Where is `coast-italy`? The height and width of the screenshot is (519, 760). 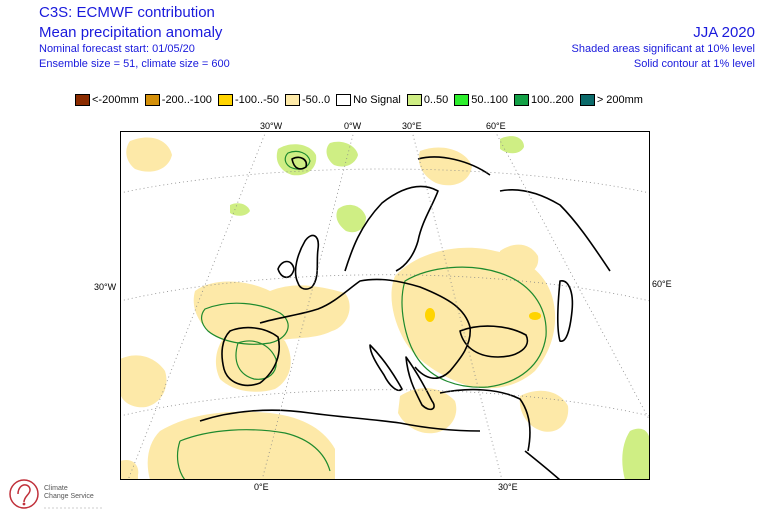 coast-italy is located at coordinates (386, 367).